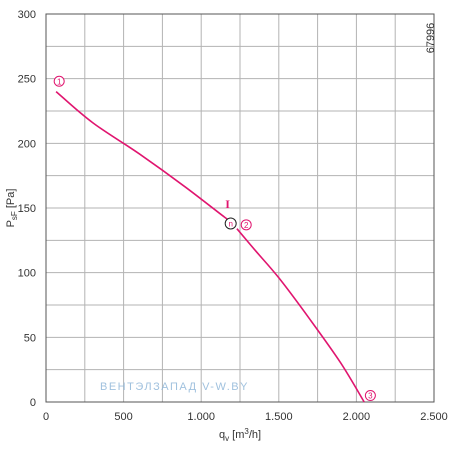 The image size is (457, 449). I want to click on x-tick-label: 0, so click(46, 417).